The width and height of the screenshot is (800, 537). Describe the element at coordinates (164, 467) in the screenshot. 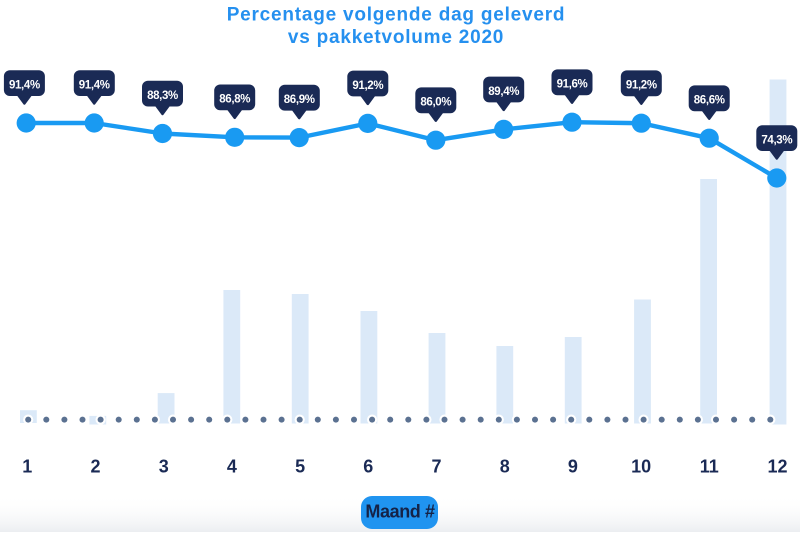

I see `svg-text: 3` at that location.